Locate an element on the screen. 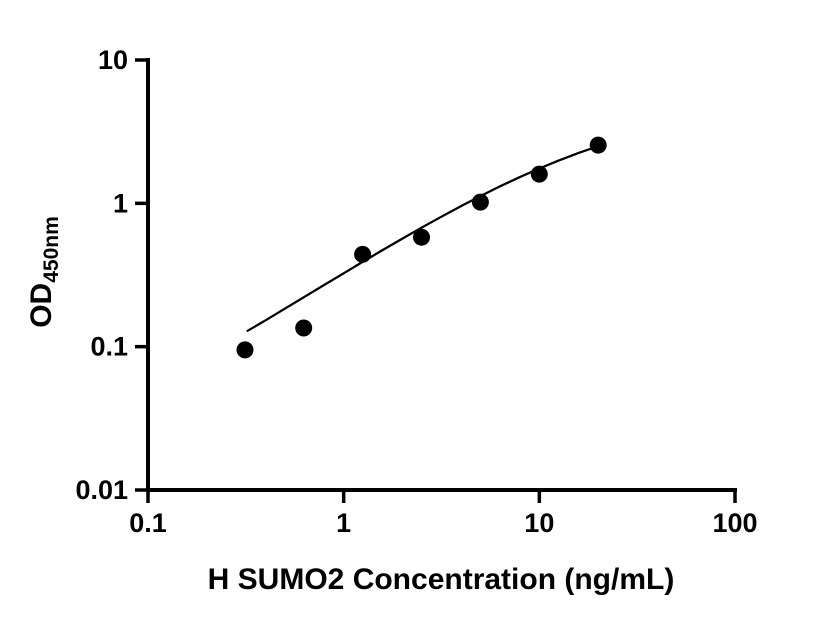 The image size is (816, 640). x-tick-label: 10 is located at coordinates (539, 523).